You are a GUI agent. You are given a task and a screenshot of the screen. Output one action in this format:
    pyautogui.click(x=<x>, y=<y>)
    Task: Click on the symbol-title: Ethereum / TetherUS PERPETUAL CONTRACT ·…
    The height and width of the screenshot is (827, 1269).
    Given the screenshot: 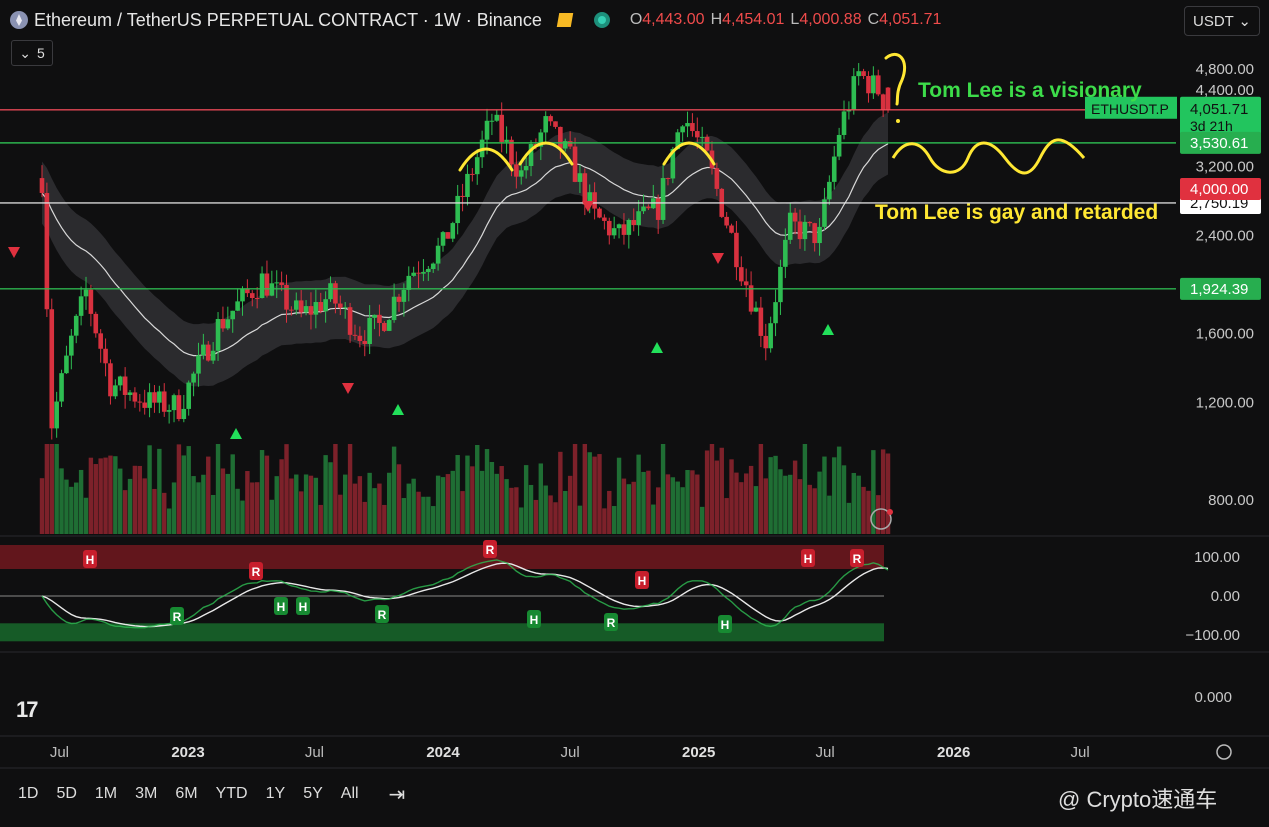 What is the action you would take?
    pyautogui.click(x=288, y=19)
    